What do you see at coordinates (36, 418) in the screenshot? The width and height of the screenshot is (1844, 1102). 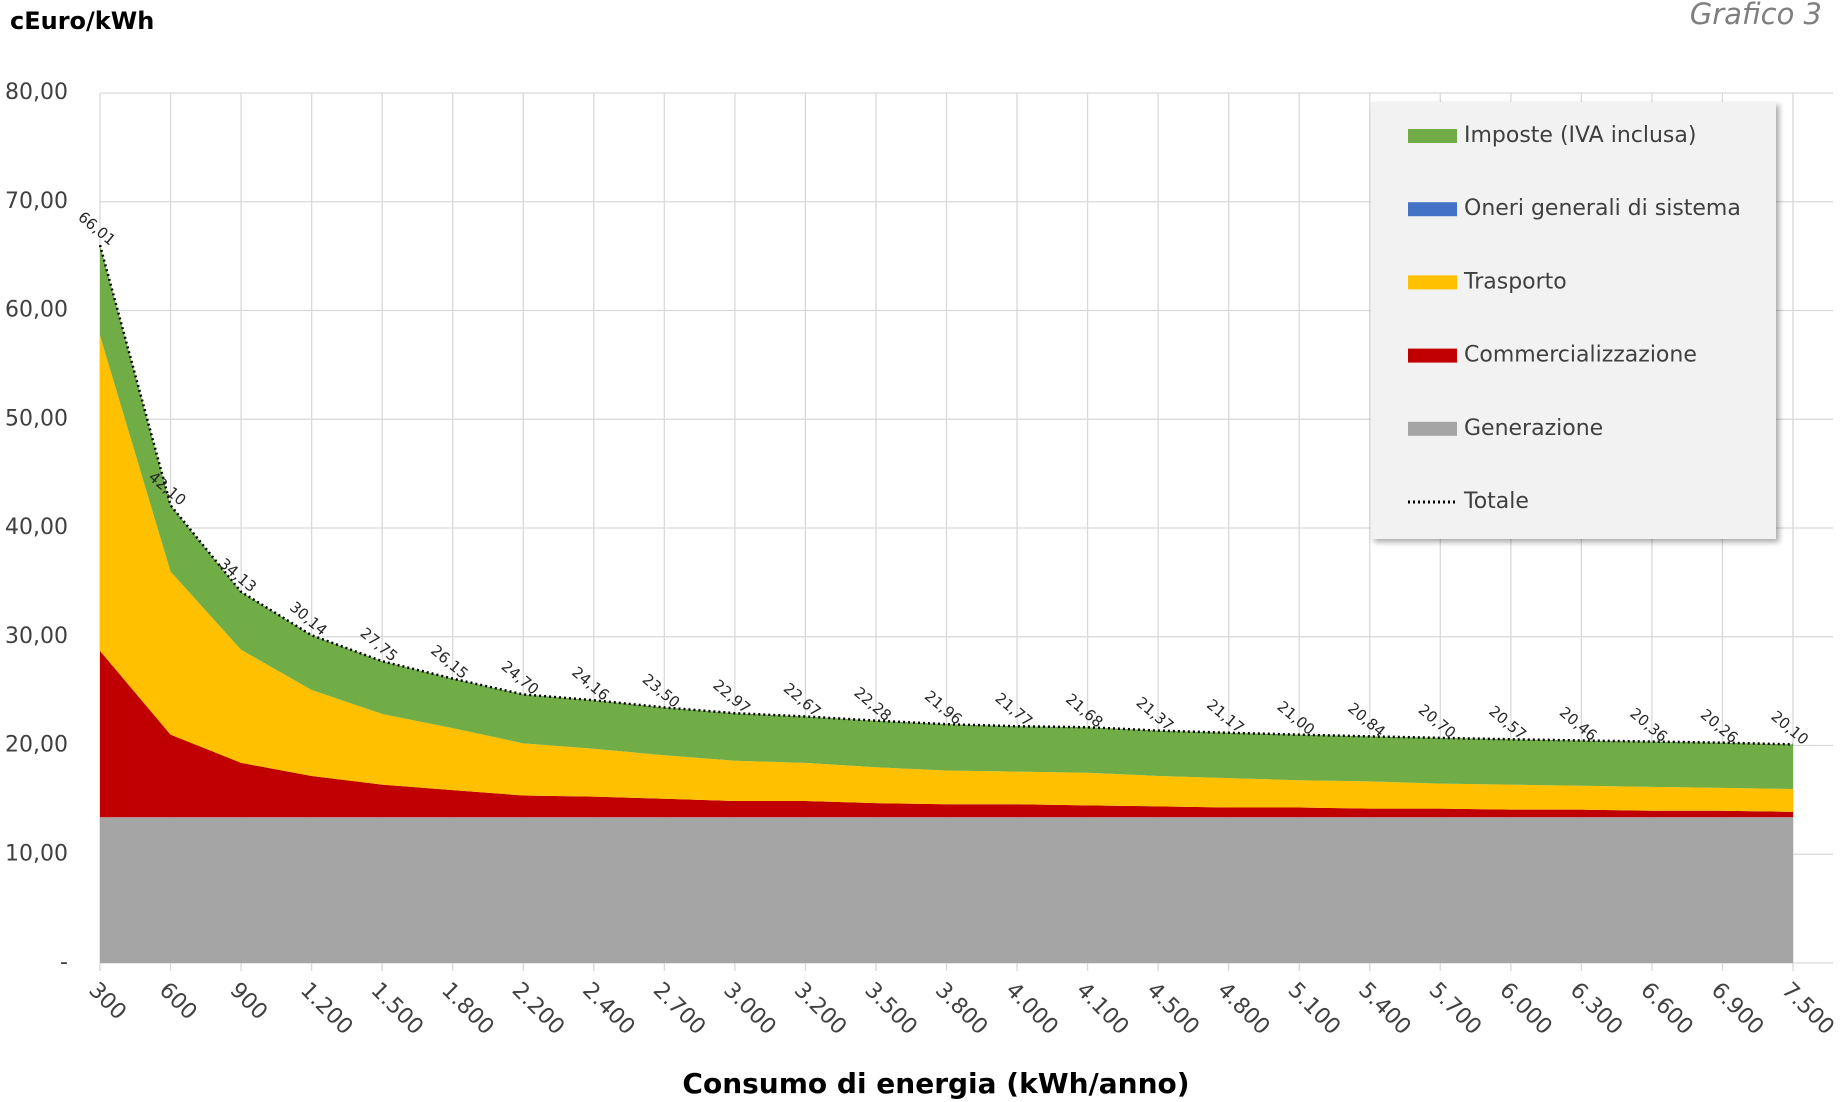 I see `y-tick-label: 50,00` at bounding box center [36, 418].